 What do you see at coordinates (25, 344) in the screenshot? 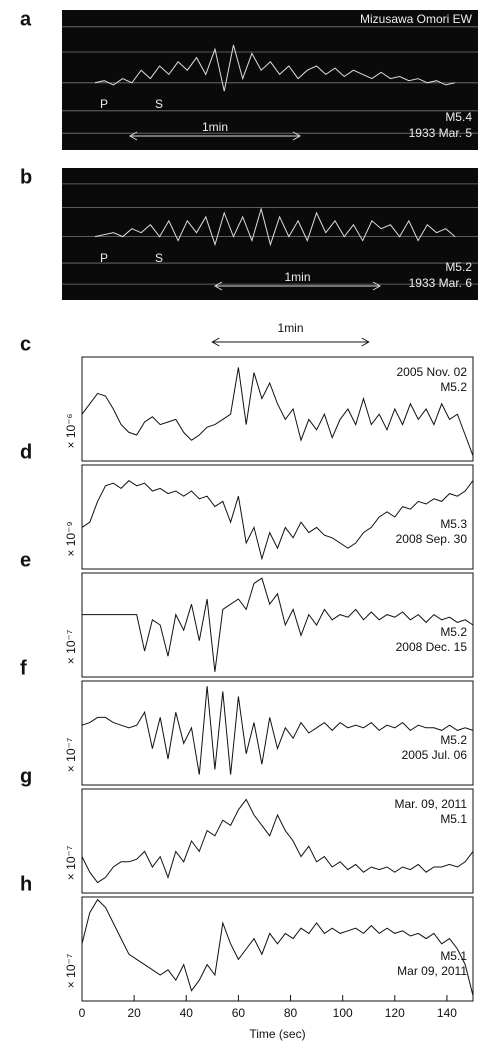
I see `panel-letter: c` at bounding box center [25, 344].